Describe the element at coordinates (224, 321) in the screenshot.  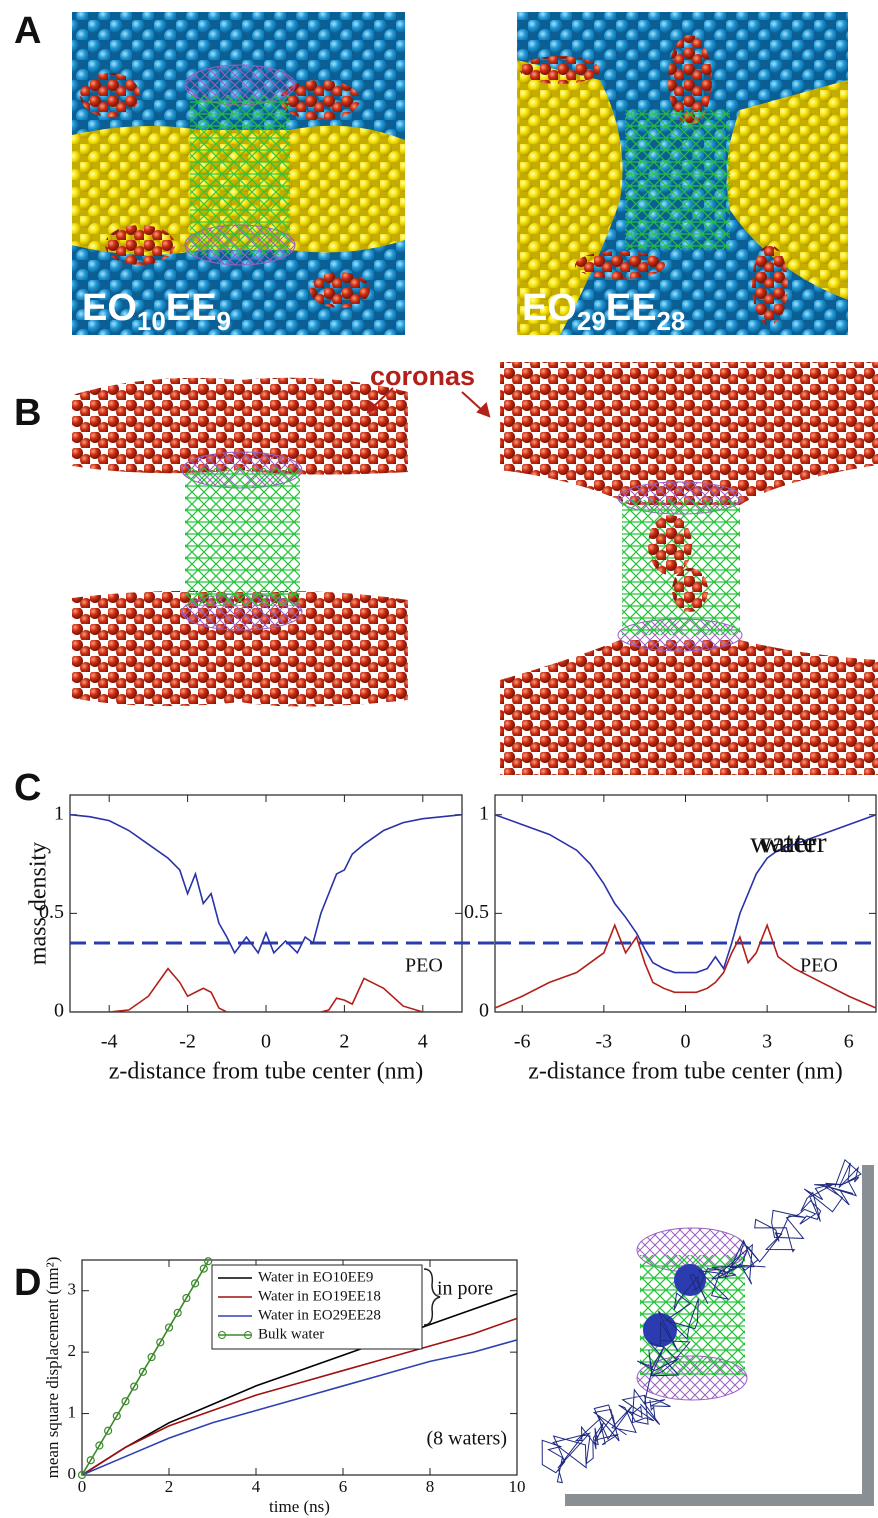
I see `caption-subscript: 9` at that location.